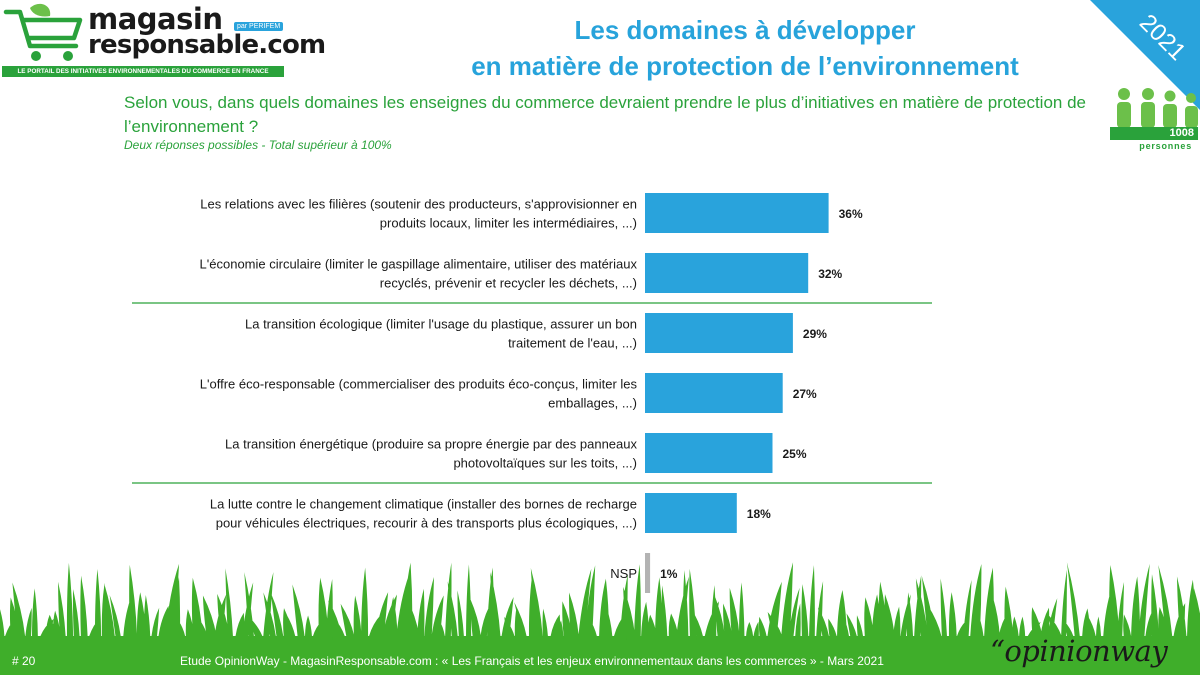 The image size is (1200, 675). What do you see at coordinates (669, 574) in the screenshot?
I see `data-label-7: 1%` at bounding box center [669, 574].